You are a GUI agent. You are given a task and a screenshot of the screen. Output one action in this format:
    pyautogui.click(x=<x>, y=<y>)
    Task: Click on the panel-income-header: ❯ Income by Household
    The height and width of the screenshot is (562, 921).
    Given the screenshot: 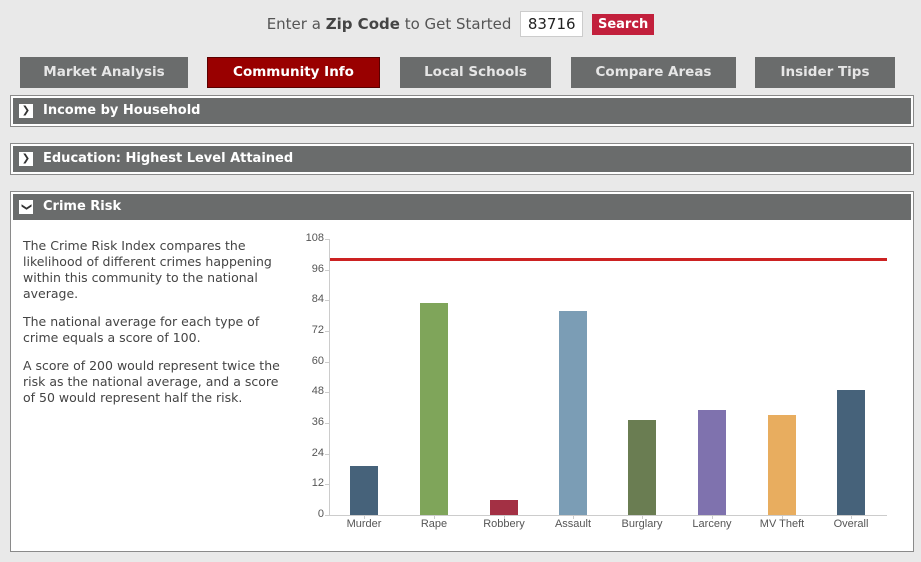 What is the action you would take?
    pyautogui.click(x=462, y=111)
    